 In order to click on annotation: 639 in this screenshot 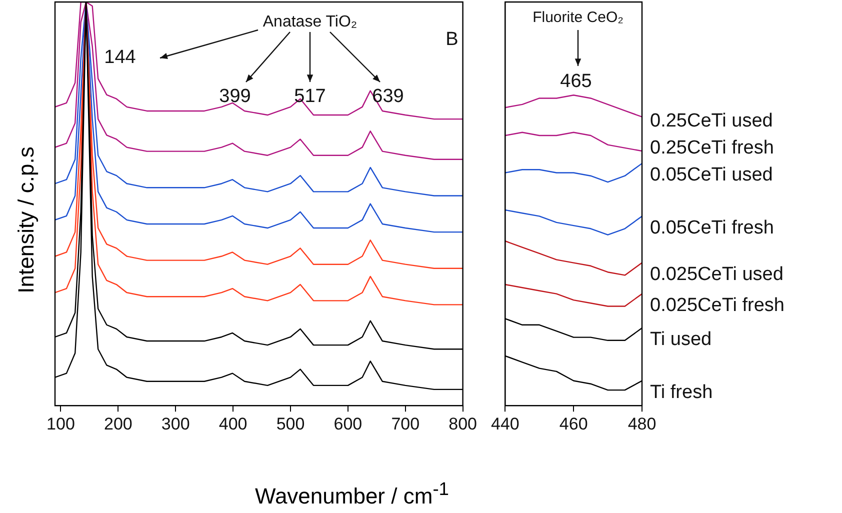, I will do `click(388, 97)`.